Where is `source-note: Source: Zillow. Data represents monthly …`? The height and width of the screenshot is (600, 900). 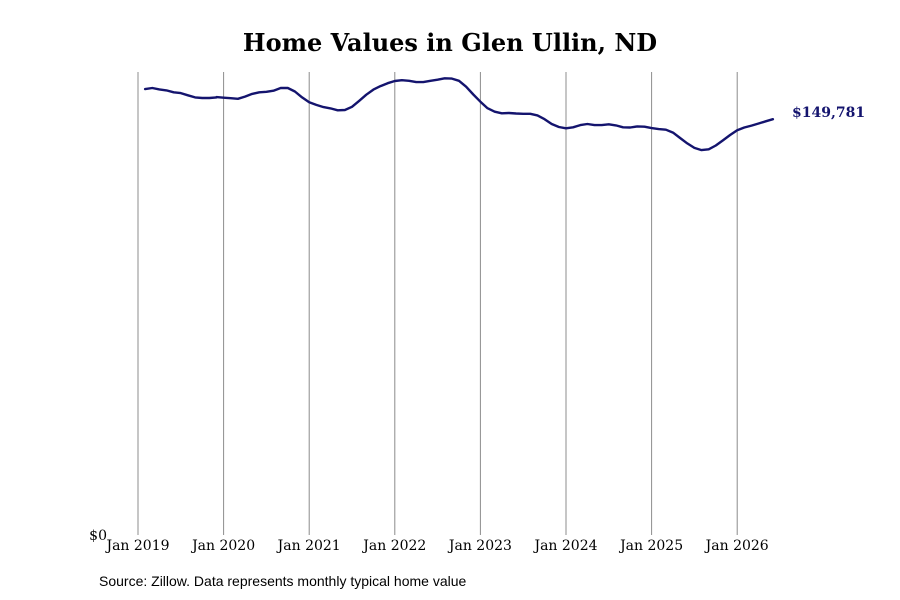
source-note: Source: Zillow. Data represents monthly … is located at coordinates (283, 581).